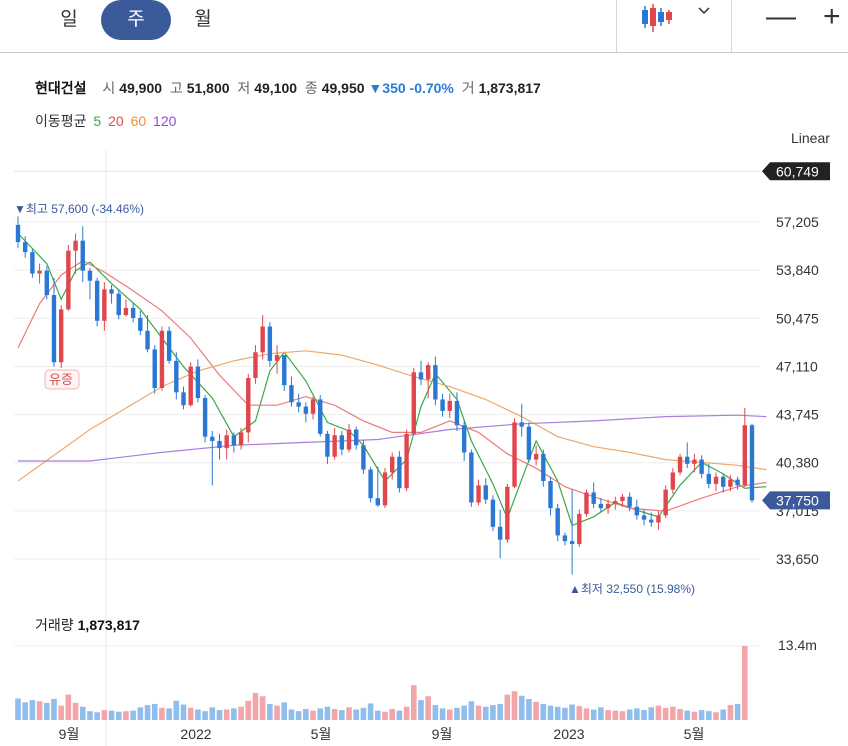  Describe the element at coordinates (61, 121) in the screenshot. I see `ma-legend-label: 이동평균` at that location.